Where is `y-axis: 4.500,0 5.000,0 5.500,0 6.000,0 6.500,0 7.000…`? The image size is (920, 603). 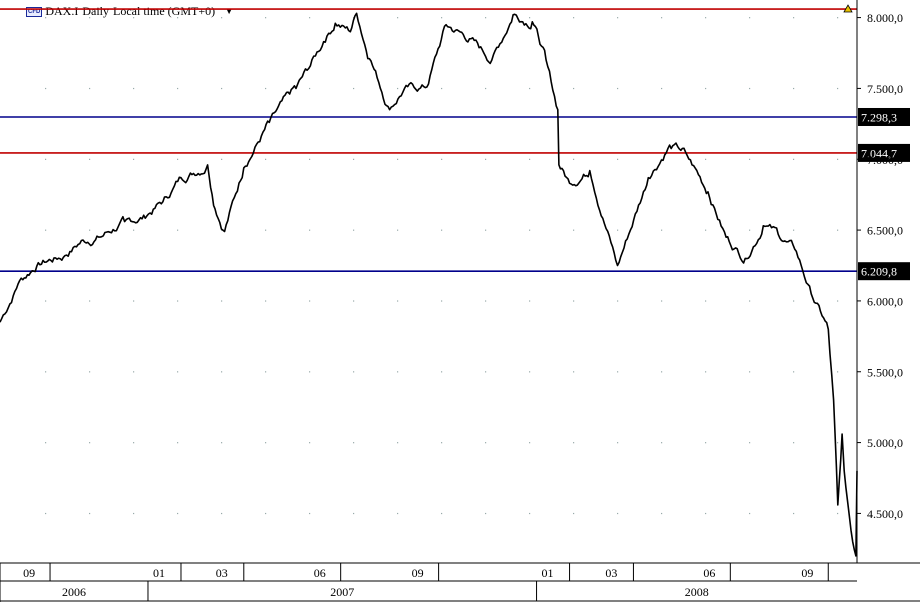
y-axis: 4.500,0 5.000,0 5.500,0 6.000,0 6.500,0 7.000… is located at coordinates (888, 282).